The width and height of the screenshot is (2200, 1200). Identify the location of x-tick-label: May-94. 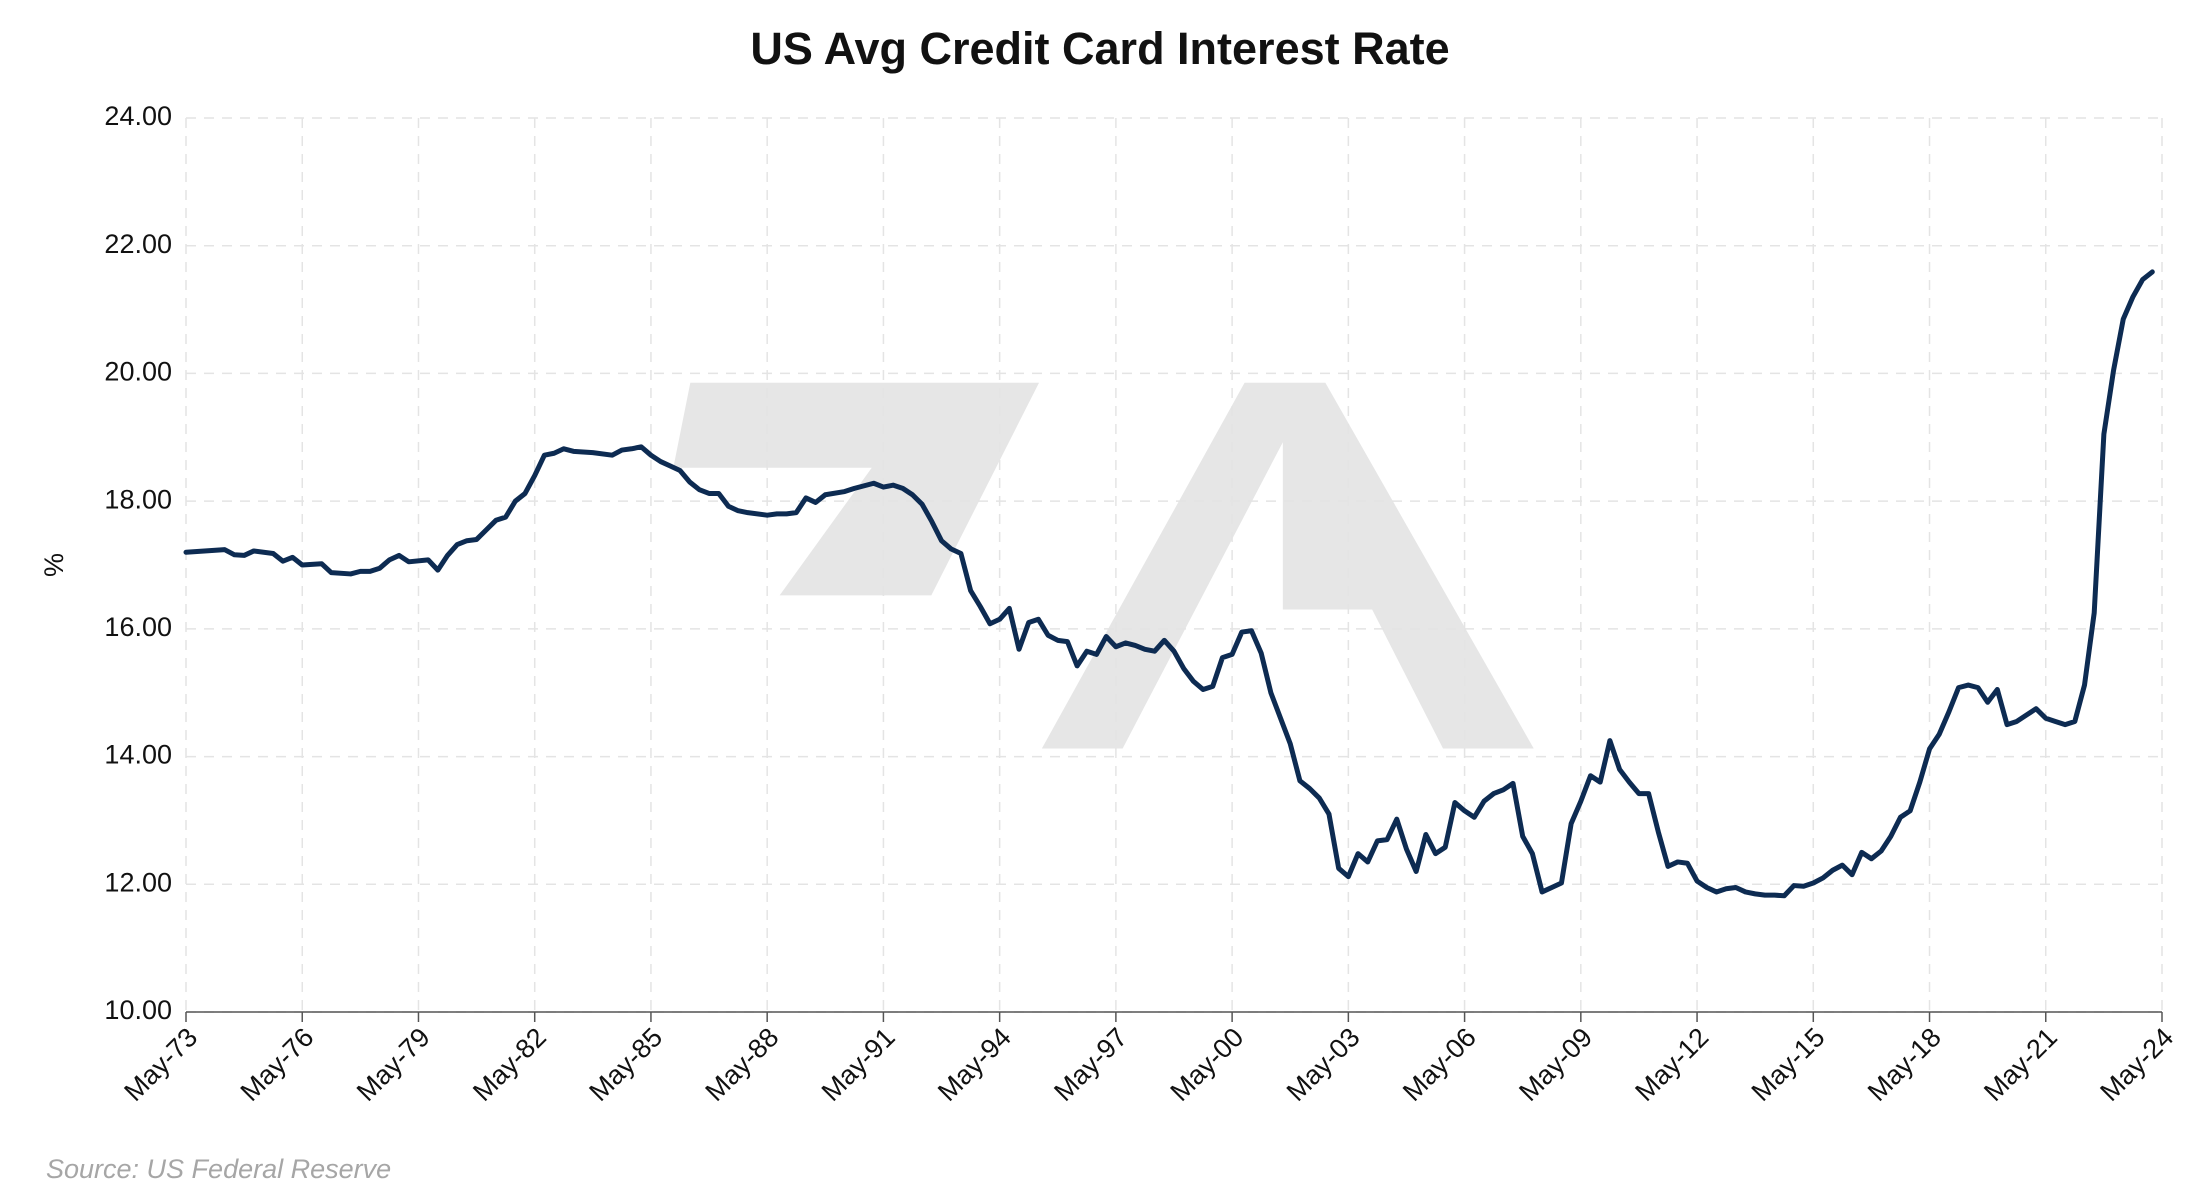
(974, 1064).